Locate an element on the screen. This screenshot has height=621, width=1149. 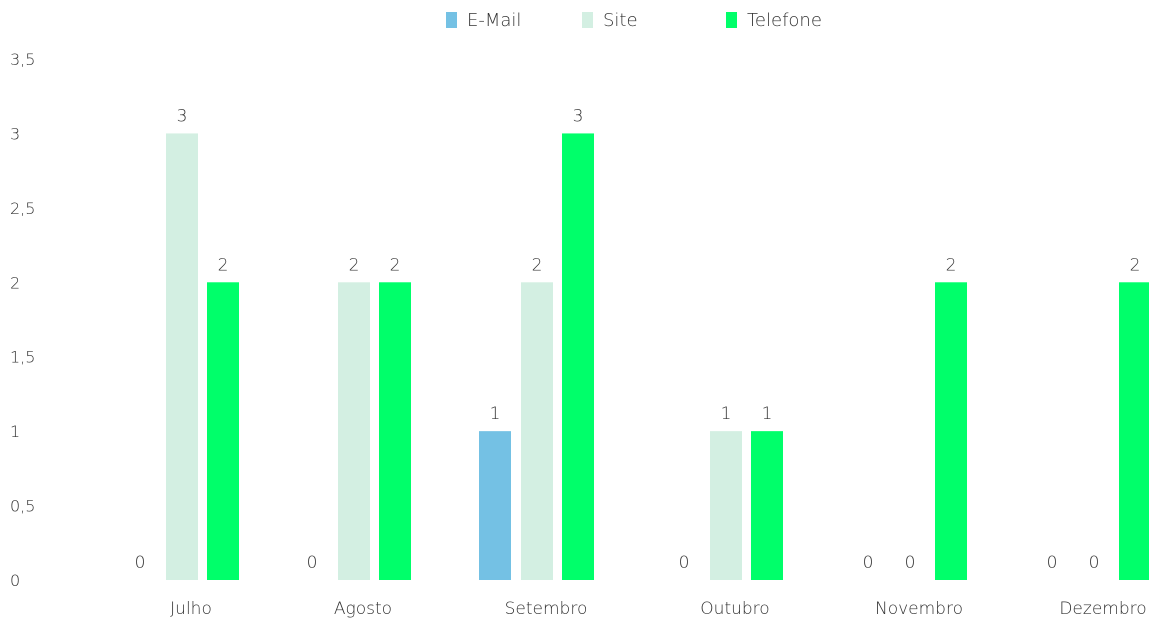
y-tick-label: 3,5 is located at coordinates (22, 59).